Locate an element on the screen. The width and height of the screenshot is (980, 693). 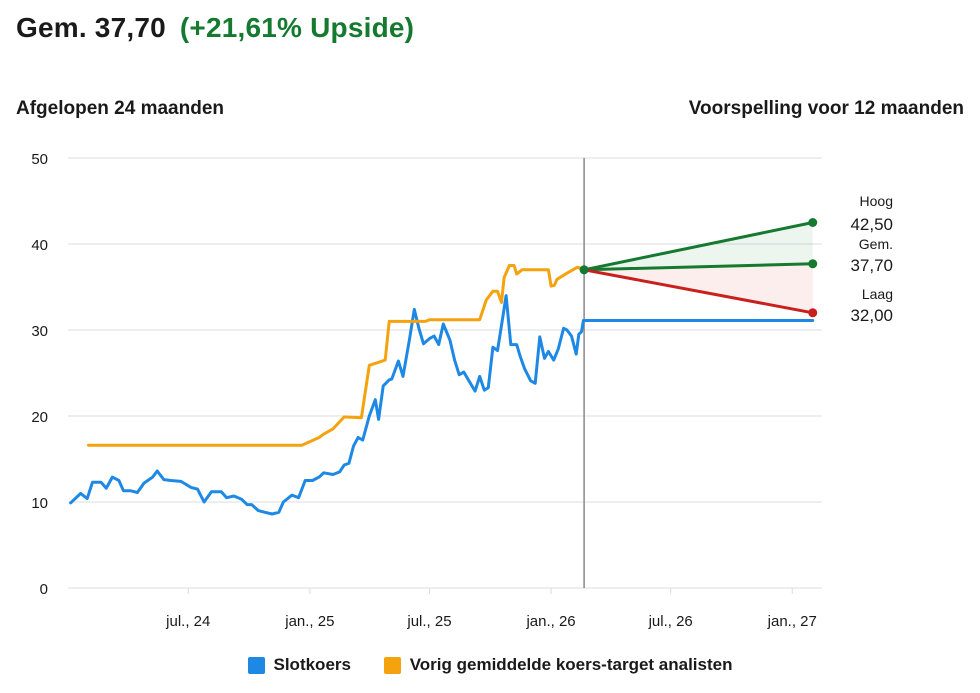
forecast-low-line is located at coordinates (698, 291).